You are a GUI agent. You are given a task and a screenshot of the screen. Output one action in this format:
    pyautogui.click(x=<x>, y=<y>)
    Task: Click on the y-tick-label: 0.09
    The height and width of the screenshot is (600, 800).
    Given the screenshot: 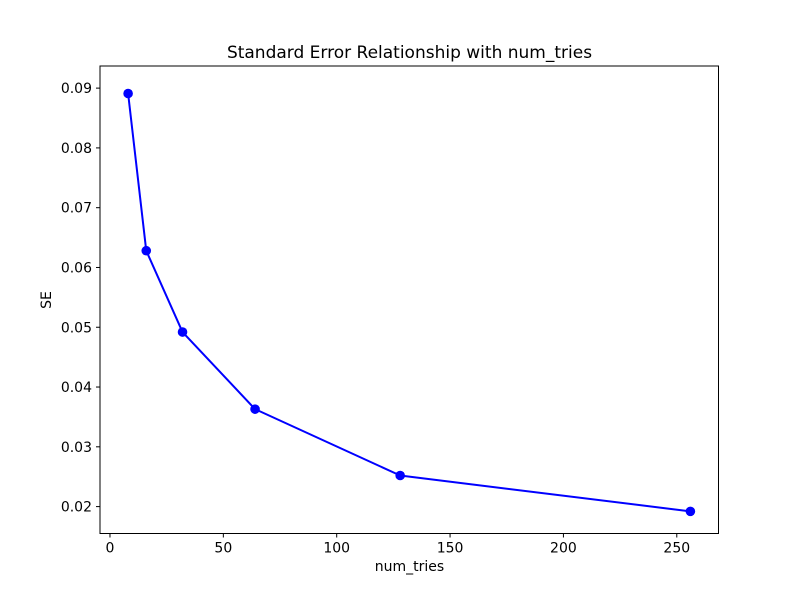 What is the action you would take?
    pyautogui.click(x=76, y=89)
    